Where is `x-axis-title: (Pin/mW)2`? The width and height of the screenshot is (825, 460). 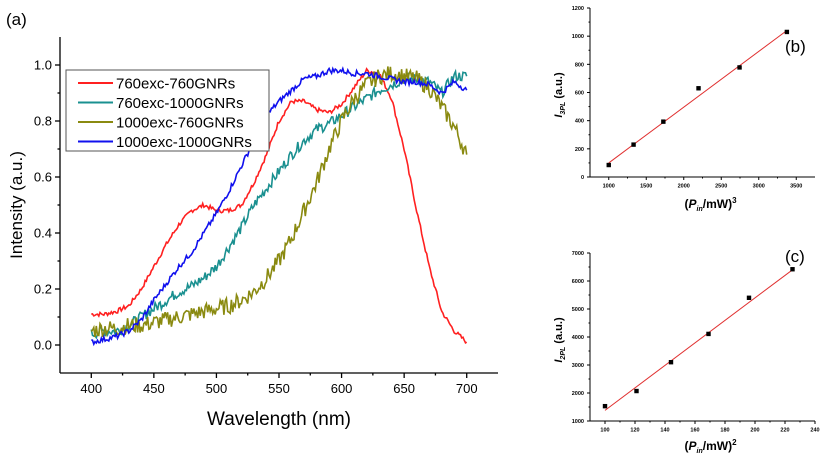
x-axis-title: (Pin/mW)2 is located at coordinates (710, 446).